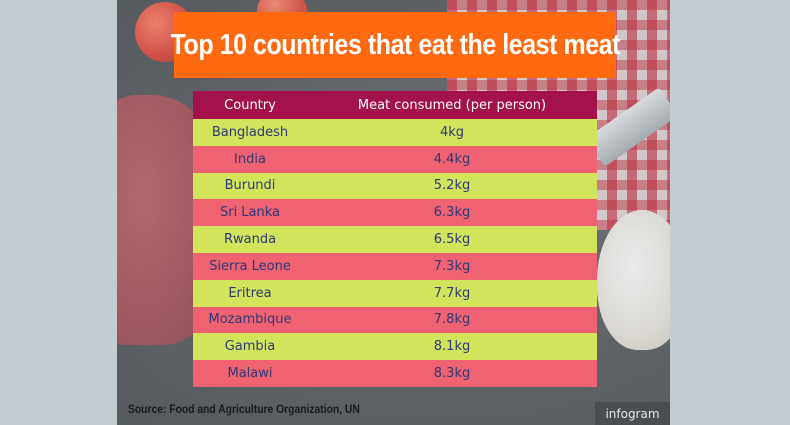 This screenshot has height=425, width=790. What do you see at coordinates (452, 132) in the screenshot?
I see `meat-value-cell: 4kg` at bounding box center [452, 132].